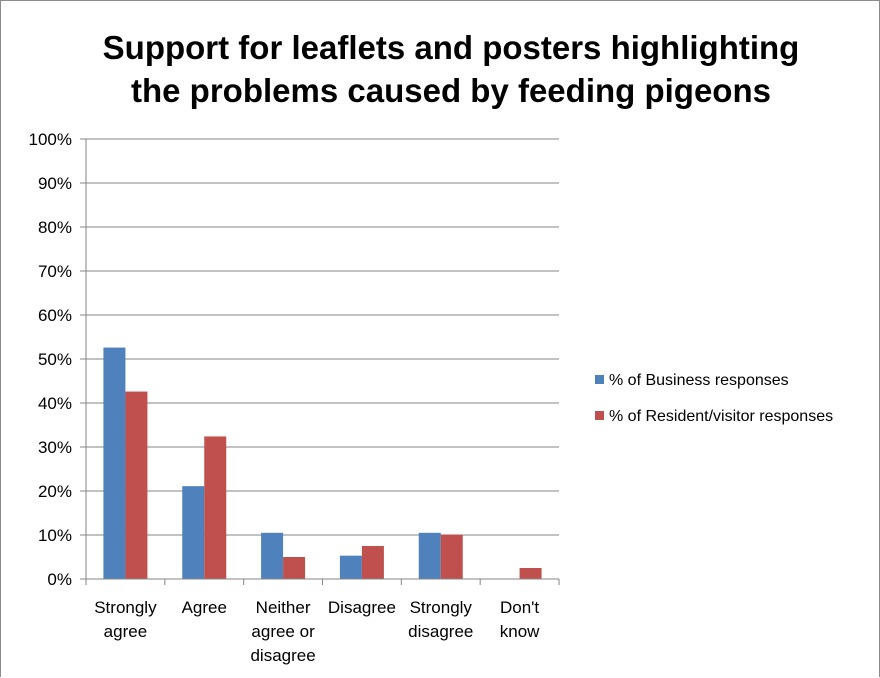 This screenshot has width=880, height=678. Describe the element at coordinates (519, 607) in the screenshot. I see `x-category-label: Don't` at that location.